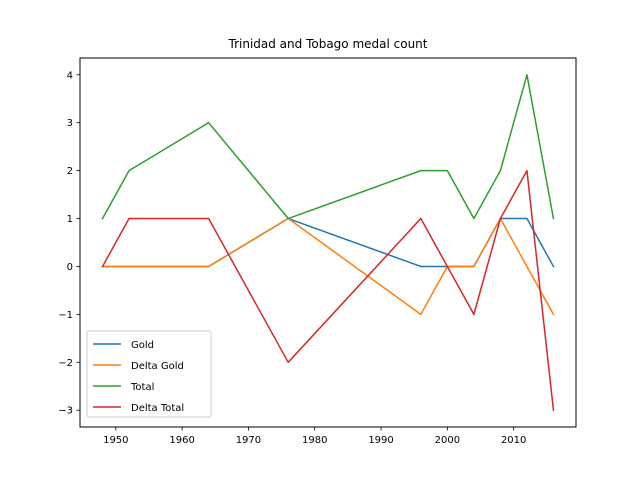  What do you see at coordinates (70, 219) in the screenshot?
I see `y-tick-label: 1` at bounding box center [70, 219].